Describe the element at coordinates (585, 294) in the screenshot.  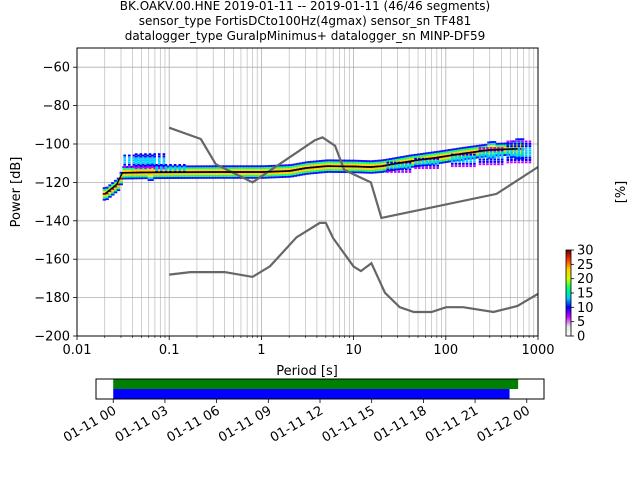
I see `colorbar-tick-label: 15` at that location.